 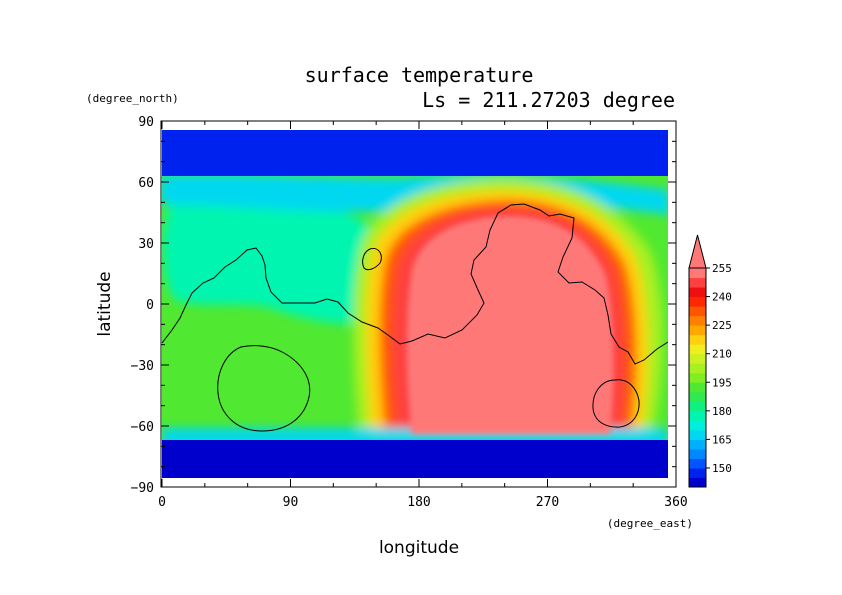 What do you see at coordinates (722, 411) in the screenshot?
I see `colorbar-label: 180` at bounding box center [722, 411].